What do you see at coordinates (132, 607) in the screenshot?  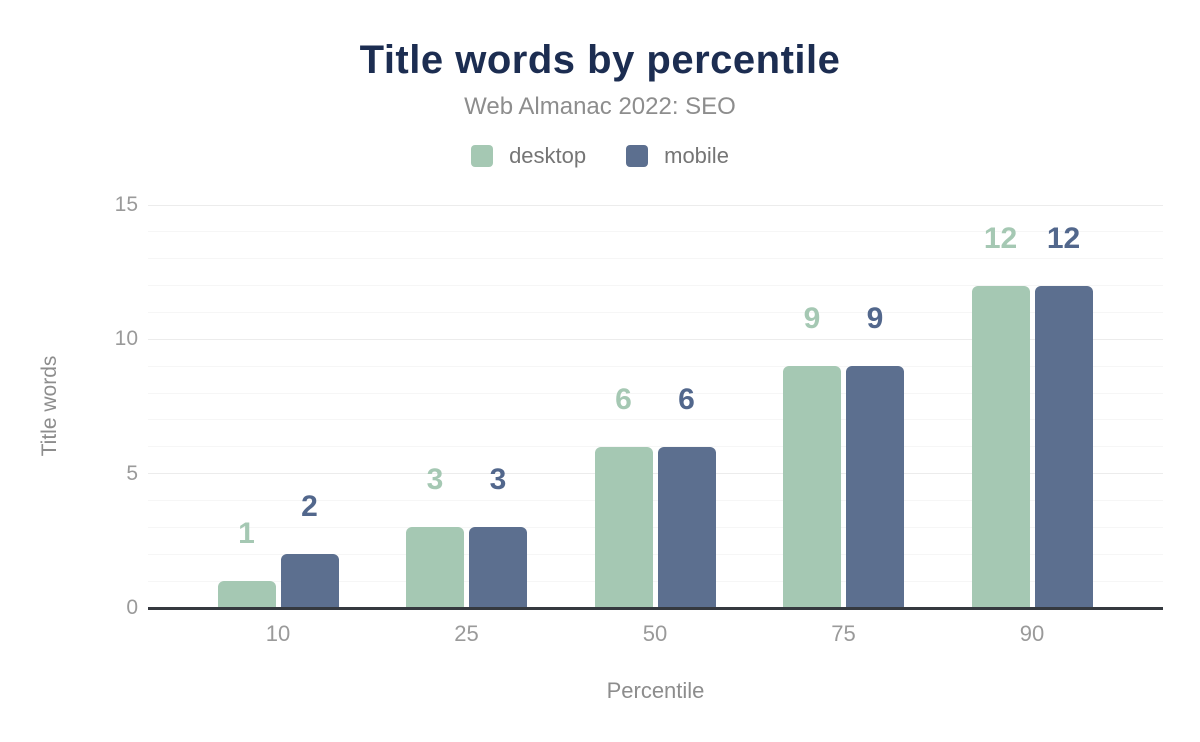 I see `y-tick-label-0: 0` at bounding box center [132, 607].